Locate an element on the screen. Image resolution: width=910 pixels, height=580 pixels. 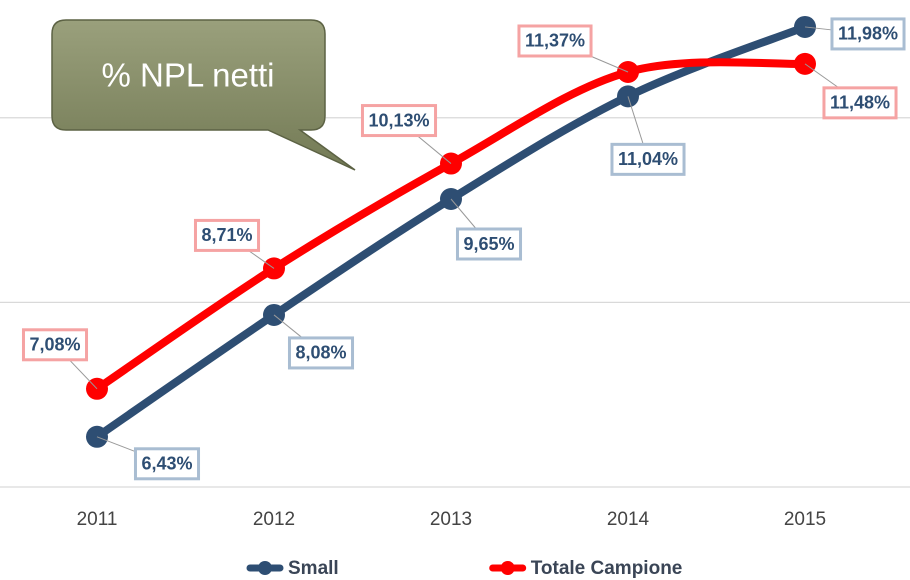
value-label: 6,43% is located at coordinates (166, 464).